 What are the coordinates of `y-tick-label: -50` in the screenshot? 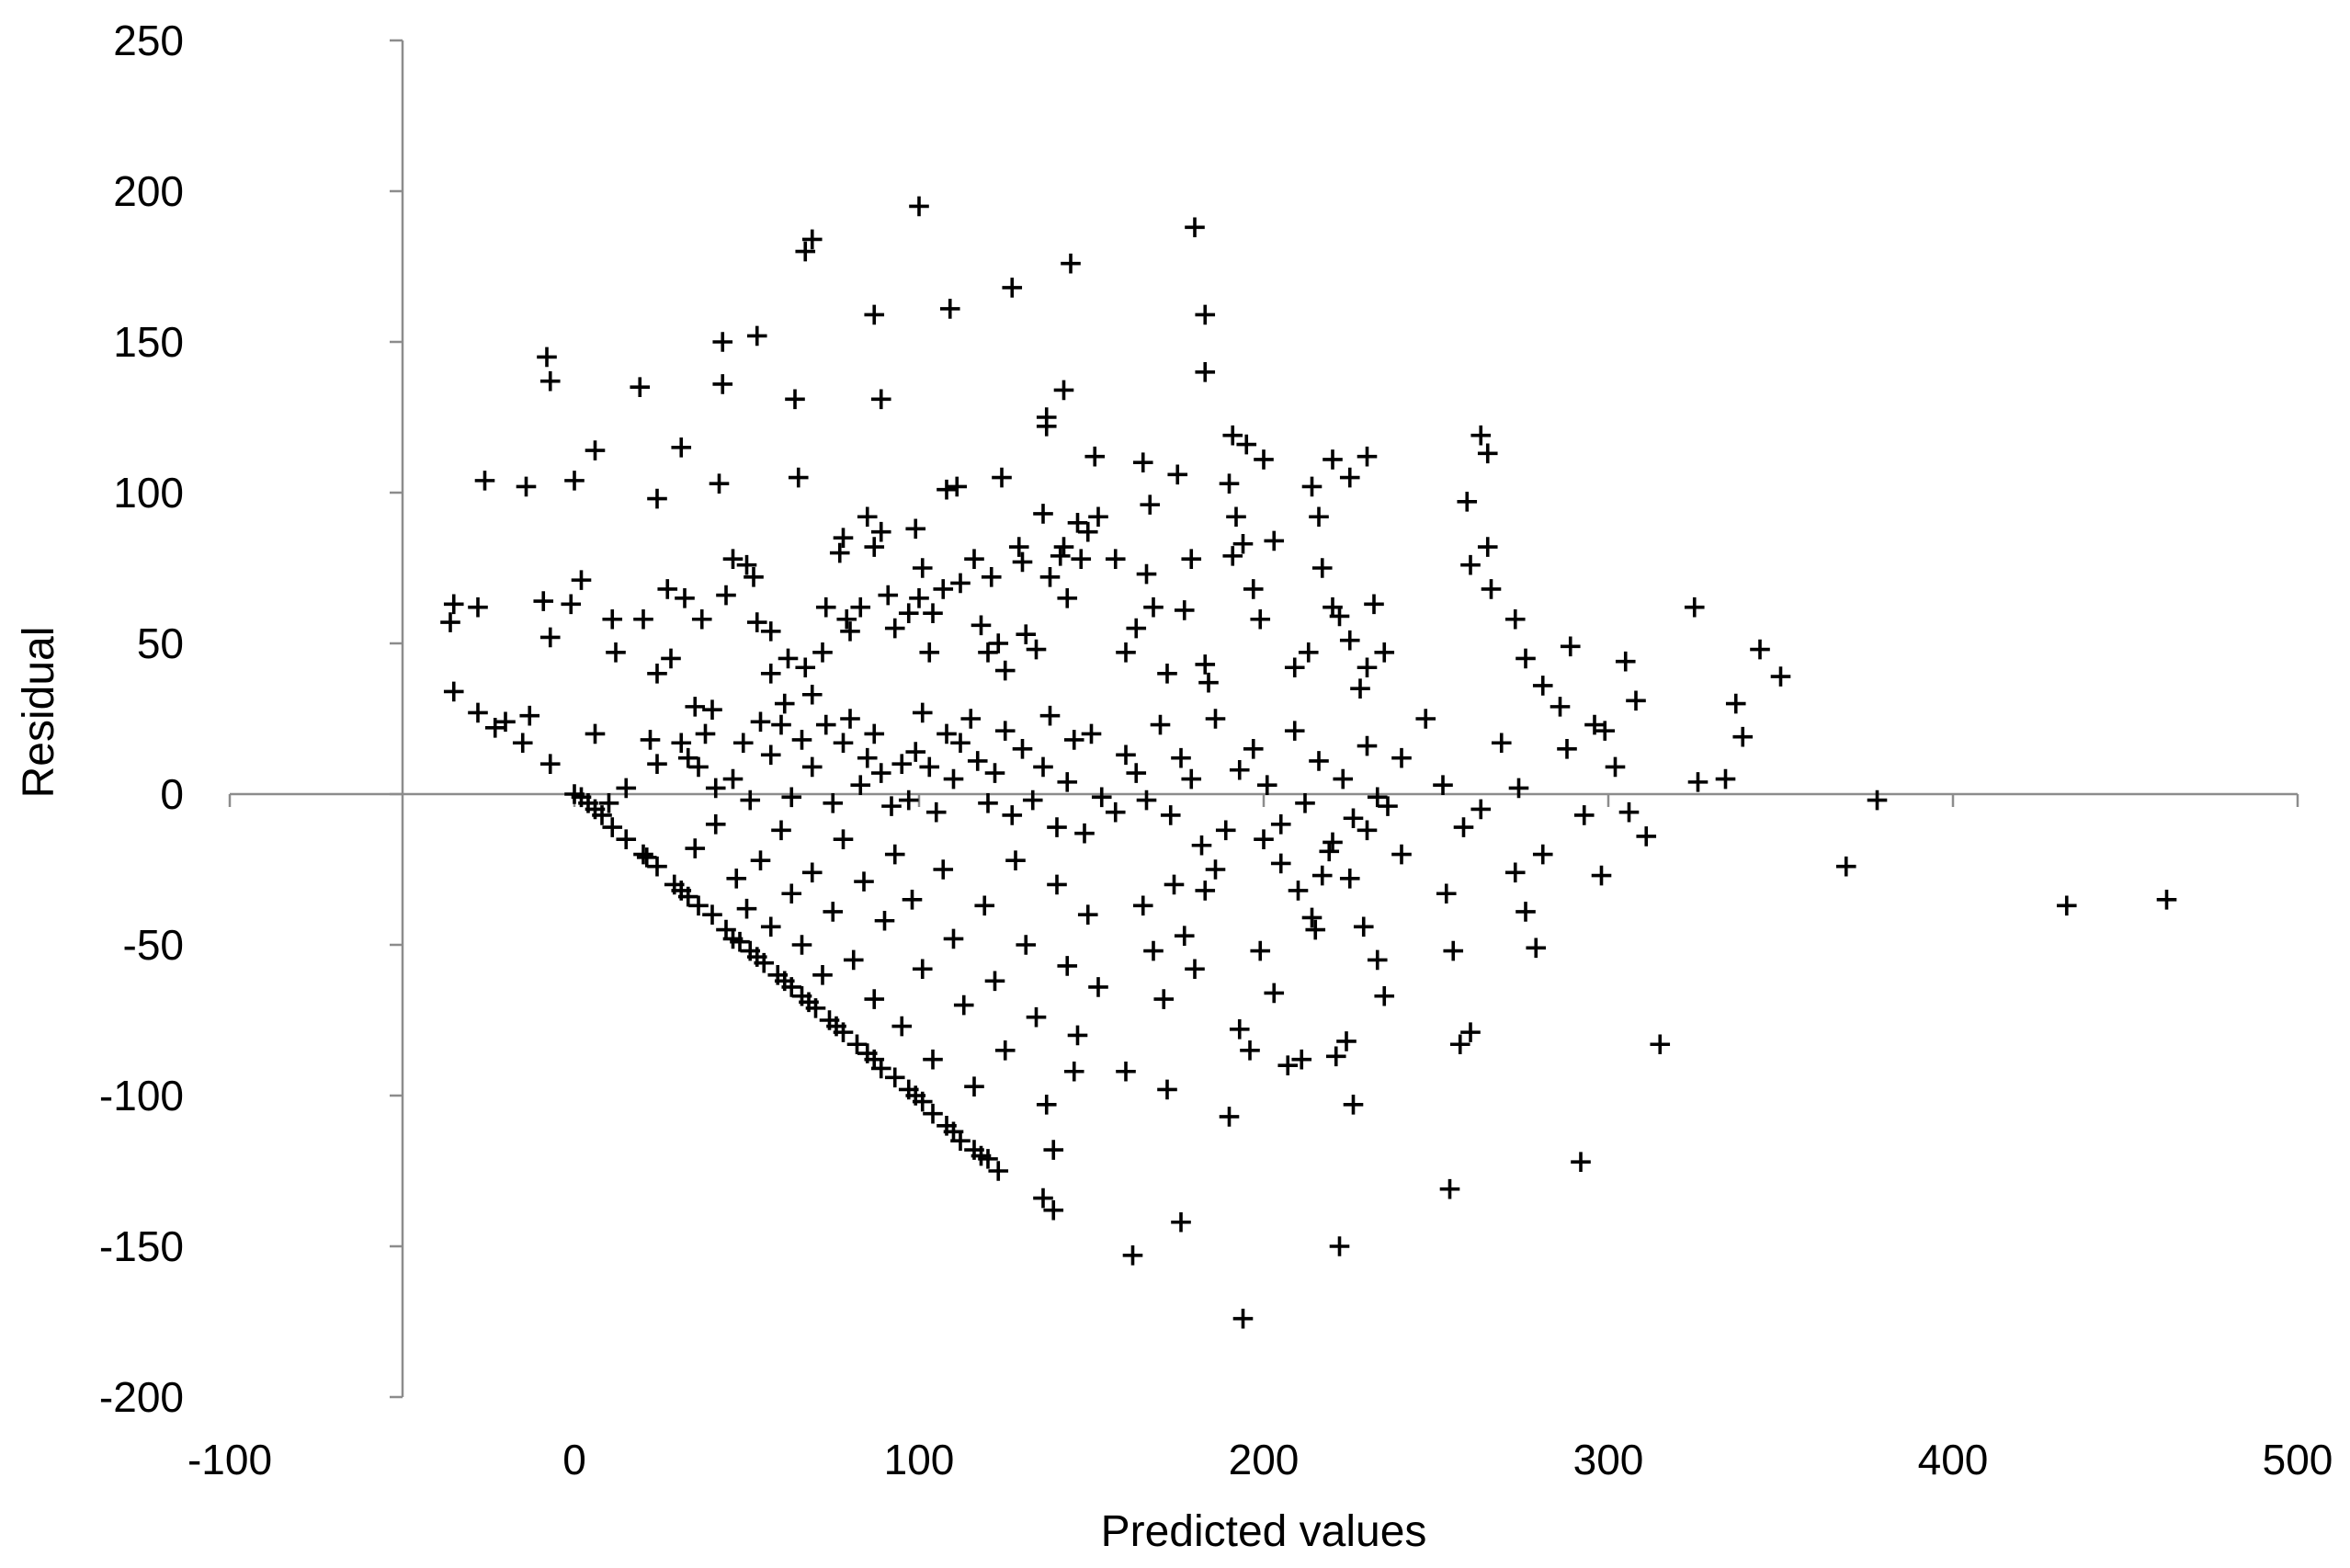 It's located at (153, 945).